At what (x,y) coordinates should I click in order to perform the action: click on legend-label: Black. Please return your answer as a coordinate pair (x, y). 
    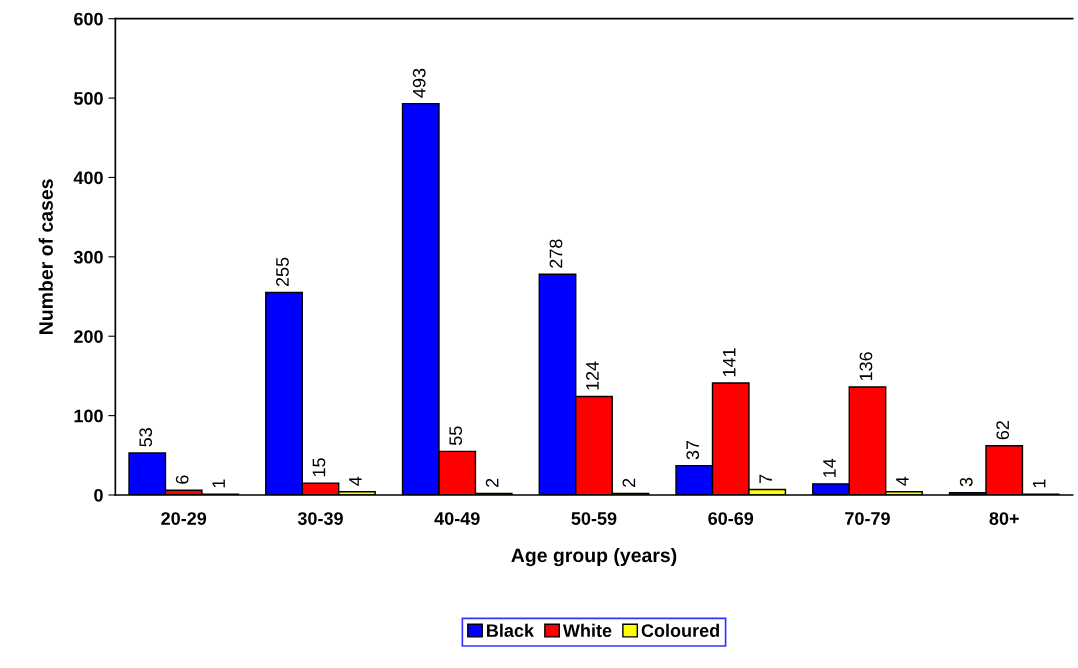
    Looking at the image, I should click on (511, 630).